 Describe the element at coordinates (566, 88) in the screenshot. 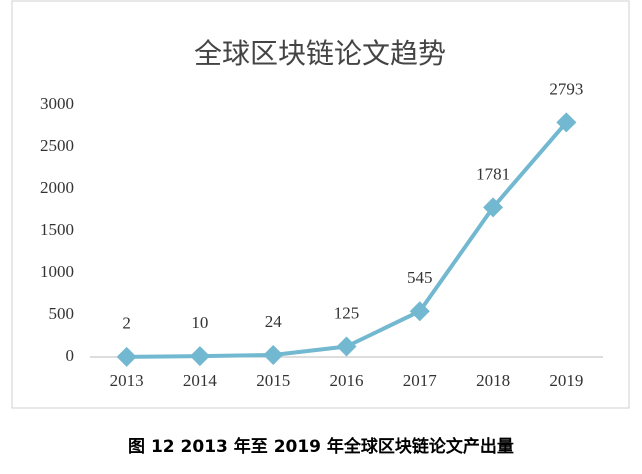

I see `data-label: 2793` at that location.